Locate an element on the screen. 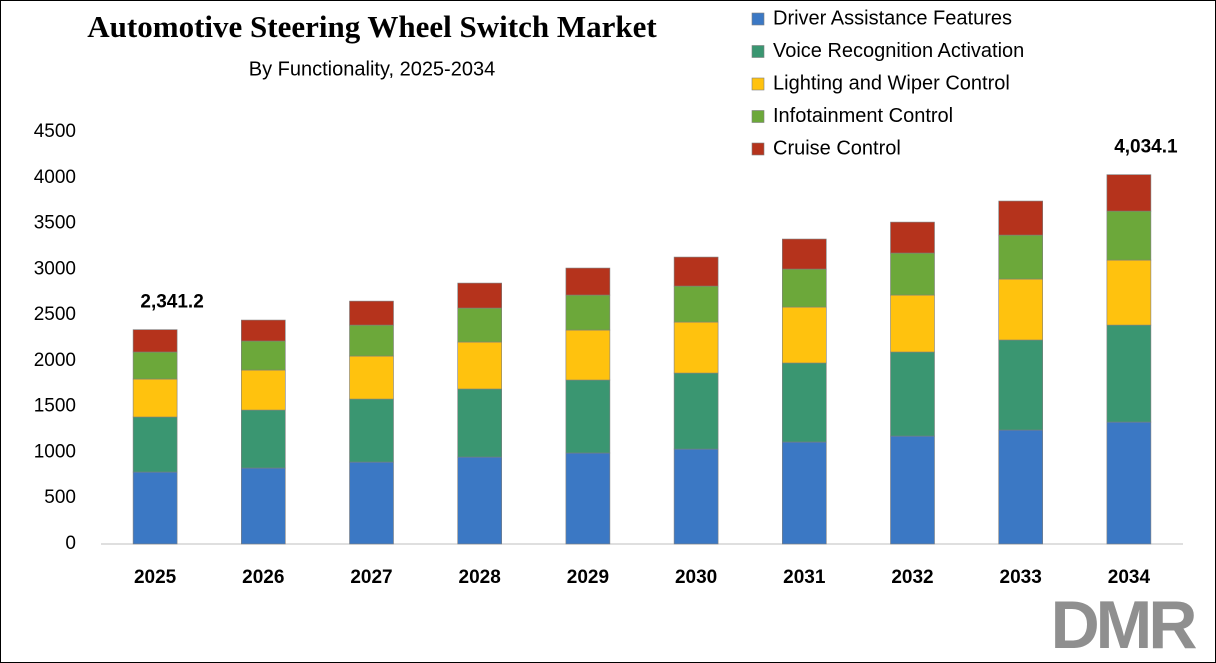  x-tick-label: 2033 is located at coordinates (1021, 577).